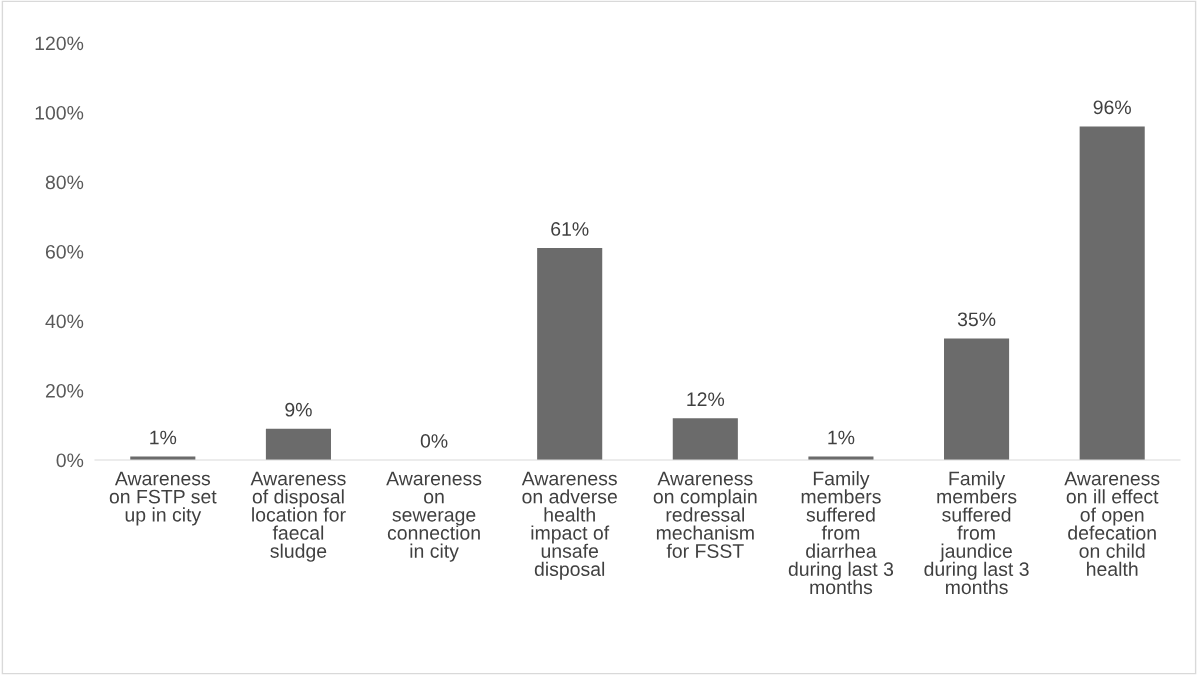 This screenshot has width=1198, height=675. What do you see at coordinates (570, 229) in the screenshot?
I see `data-label: 61%` at bounding box center [570, 229].